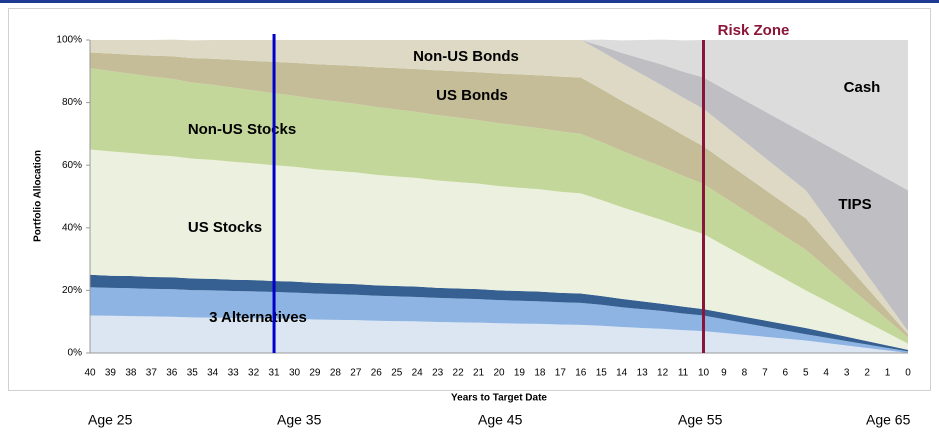 Image resolution: width=939 pixels, height=435 pixels. Describe the element at coordinates (581, 373) in the screenshot. I see `x-tick-label: 16` at that location.